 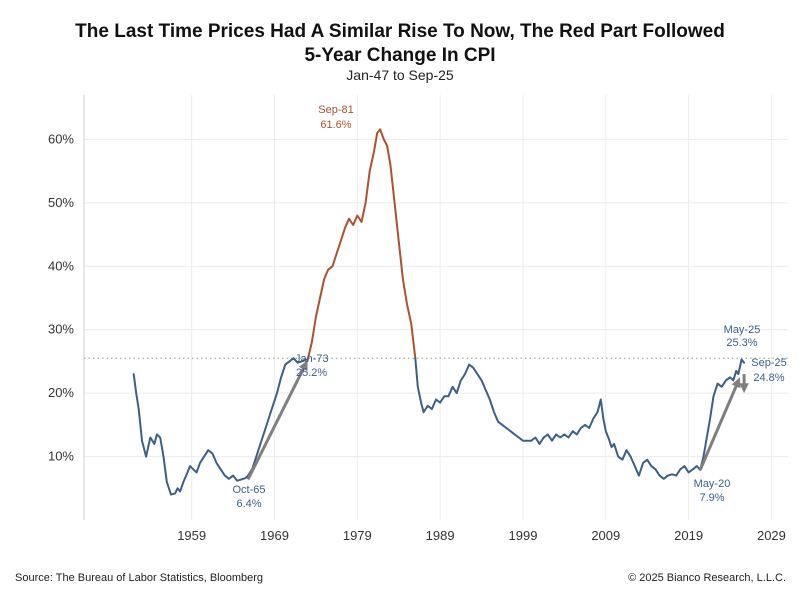 I want to click on x-tick-label: 1969, so click(x=274, y=535).